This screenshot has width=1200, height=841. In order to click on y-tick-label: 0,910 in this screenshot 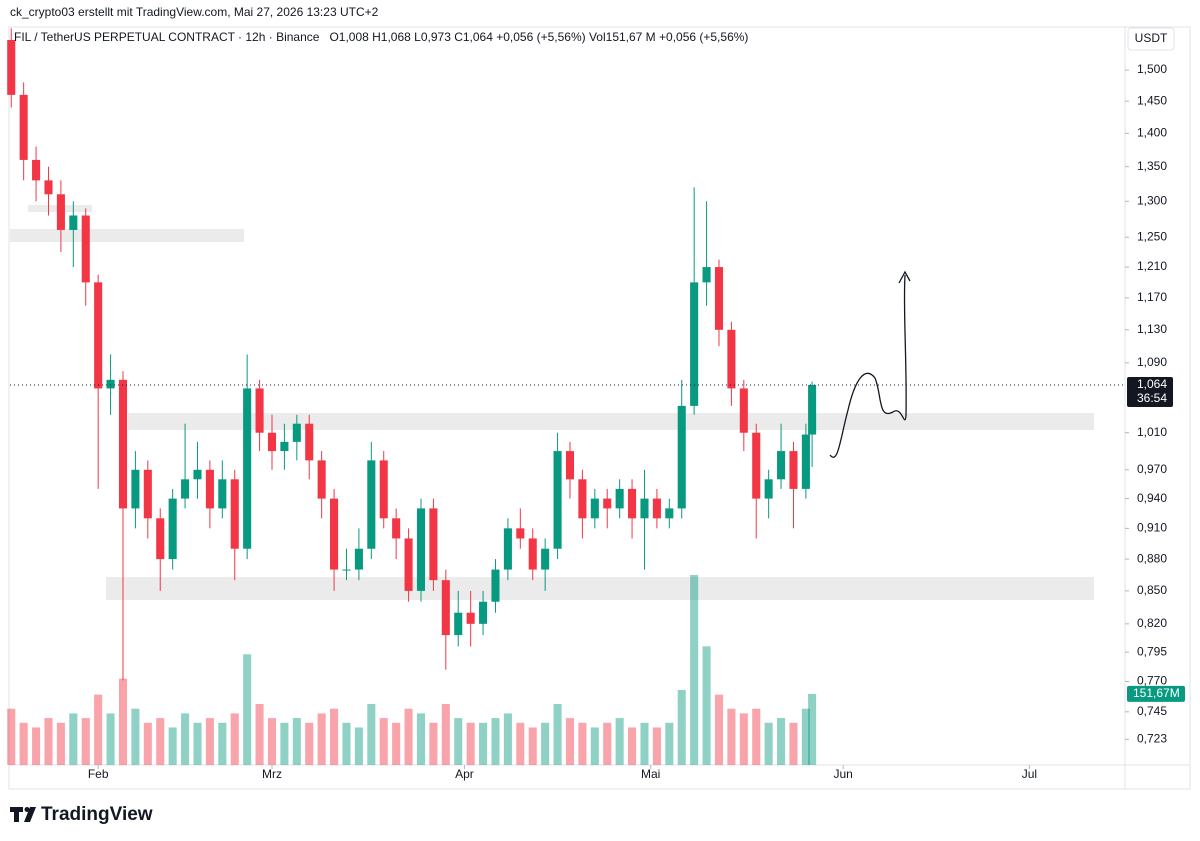, I will do `click(1152, 528)`.